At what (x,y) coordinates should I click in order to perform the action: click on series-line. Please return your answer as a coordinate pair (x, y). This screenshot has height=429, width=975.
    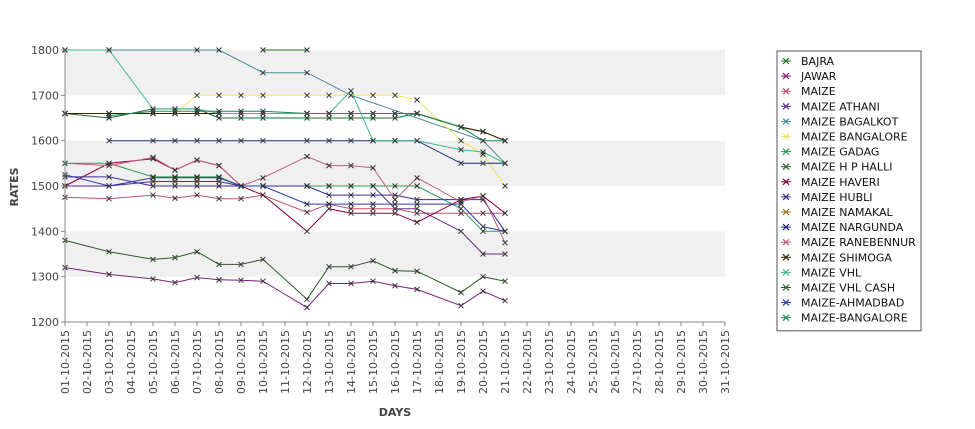
    Looking at the image, I should click on (307, 152).